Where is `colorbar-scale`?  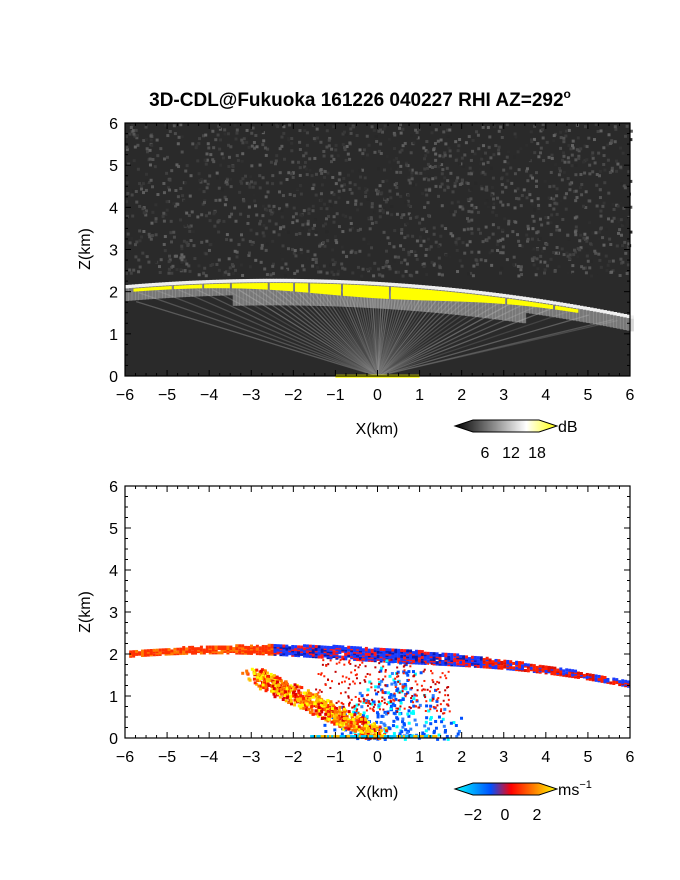
colorbar-scale is located at coordinates (506, 426).